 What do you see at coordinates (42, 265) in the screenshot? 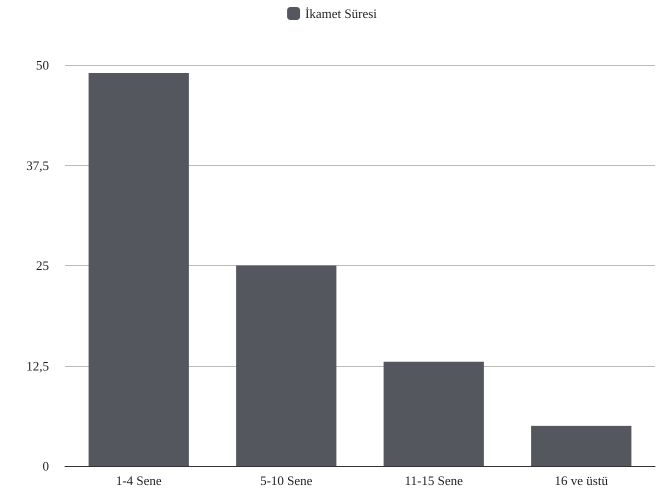
I see `y-tick-label: 25` at bounding box center [42, 265].